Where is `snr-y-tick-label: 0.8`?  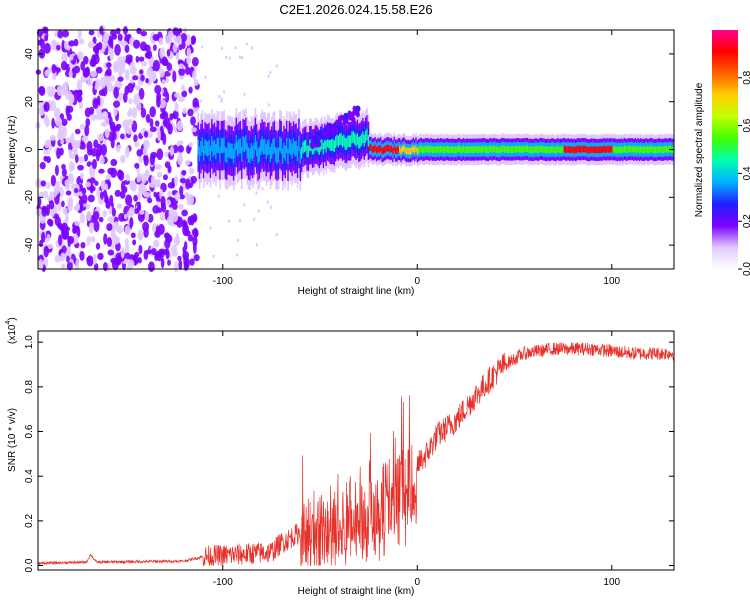
snr-y-tick-label: 0.8 is located at coordinates (29, 386).